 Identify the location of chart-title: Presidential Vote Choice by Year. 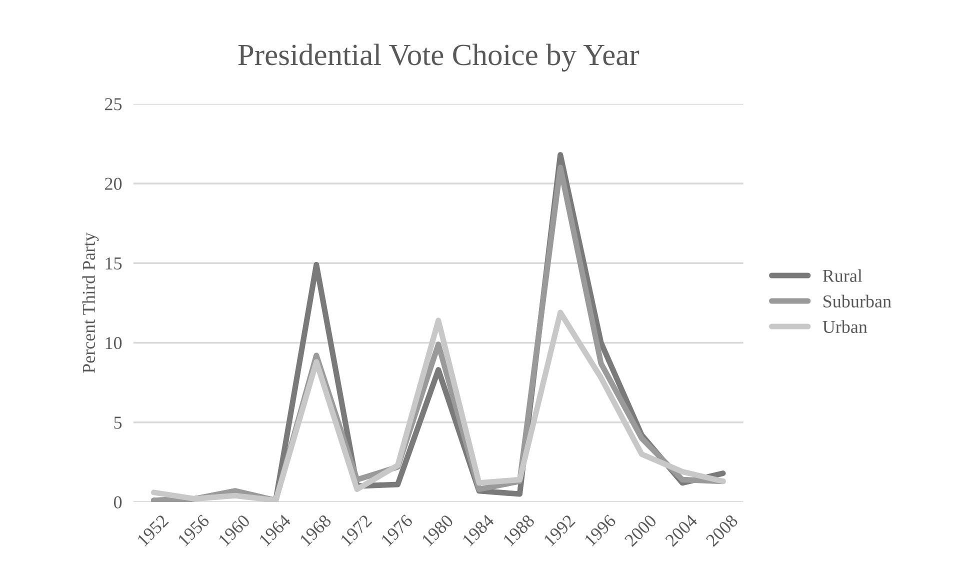
(439, 58).